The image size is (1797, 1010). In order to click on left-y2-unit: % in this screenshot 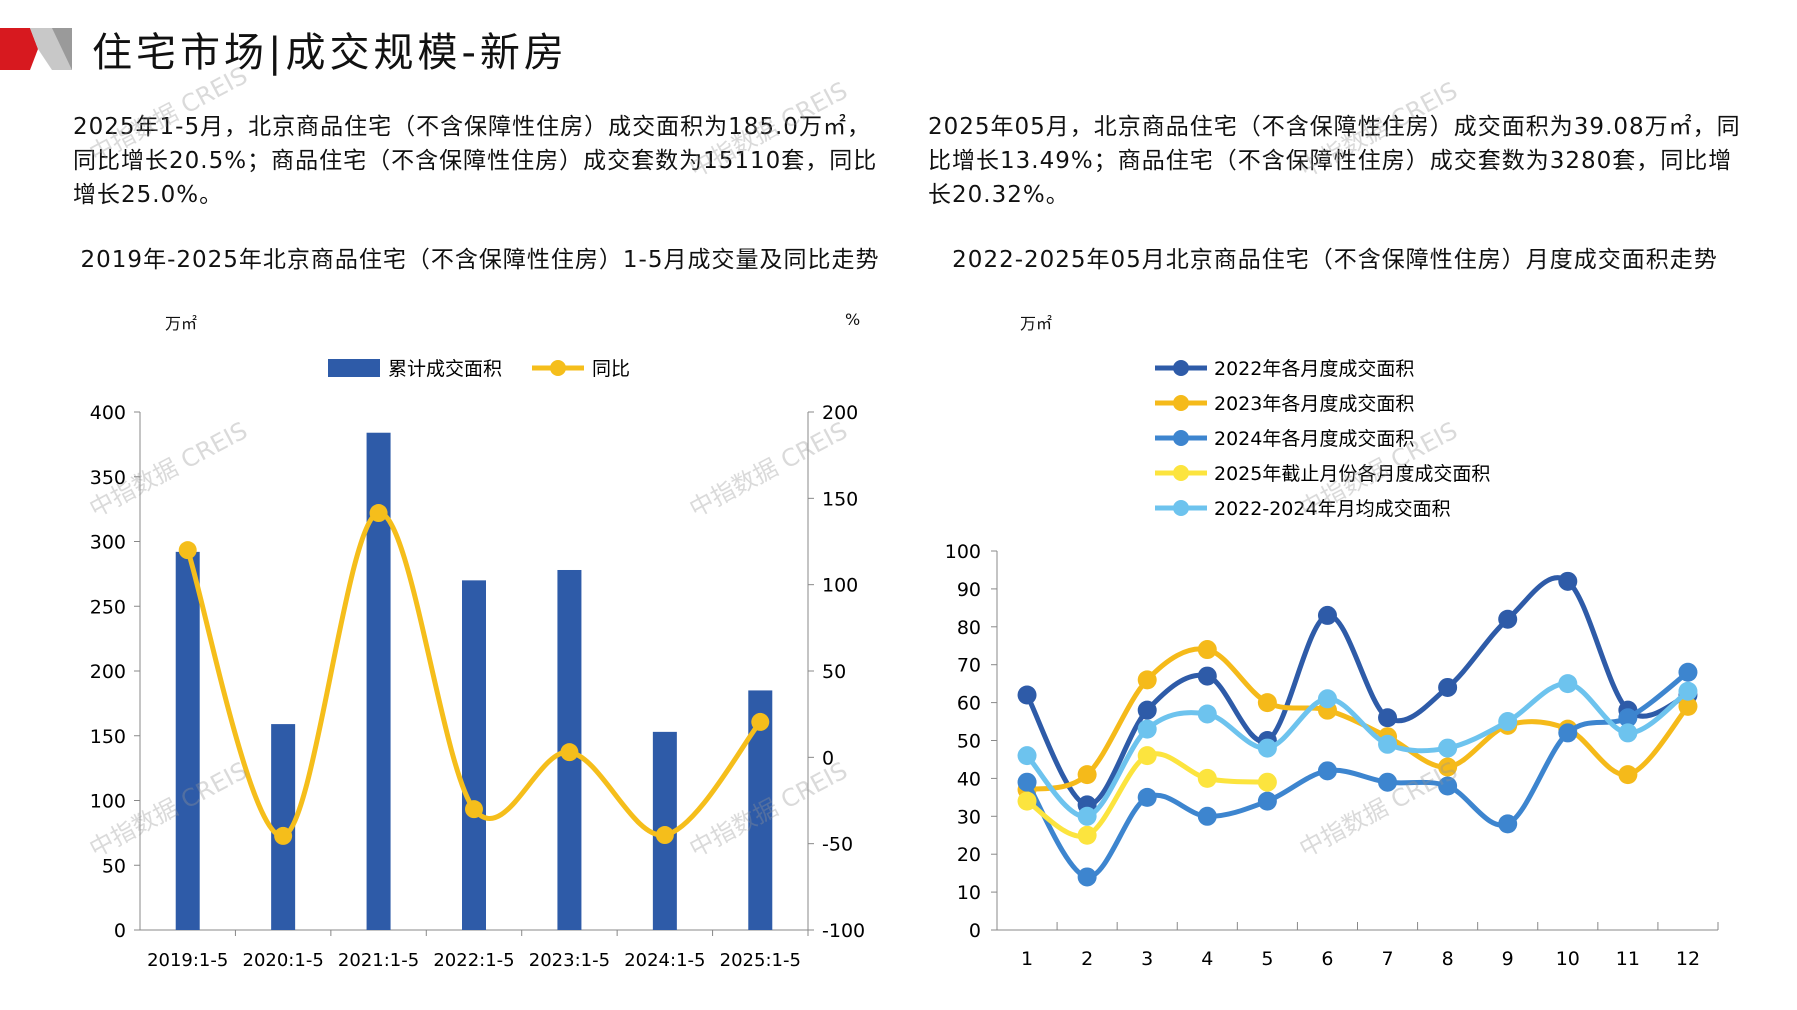, I will do `click(853, 319)`.